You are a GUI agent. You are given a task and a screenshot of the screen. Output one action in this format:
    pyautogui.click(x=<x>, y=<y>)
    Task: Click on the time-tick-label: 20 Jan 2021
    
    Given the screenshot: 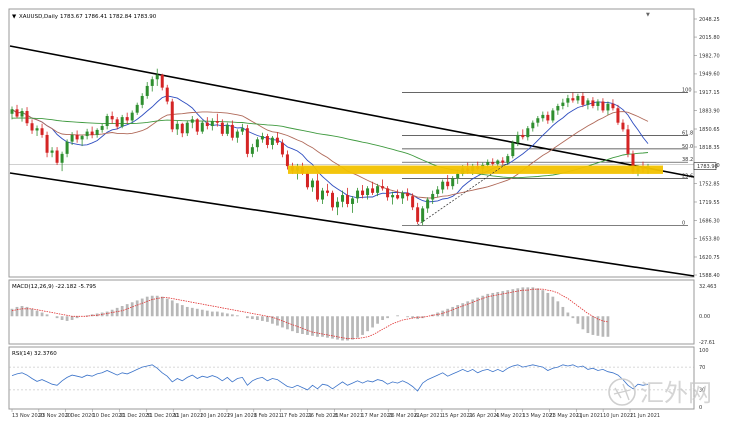 What is the action you would take?
    pyautogui.click(x=215, y=416)
    